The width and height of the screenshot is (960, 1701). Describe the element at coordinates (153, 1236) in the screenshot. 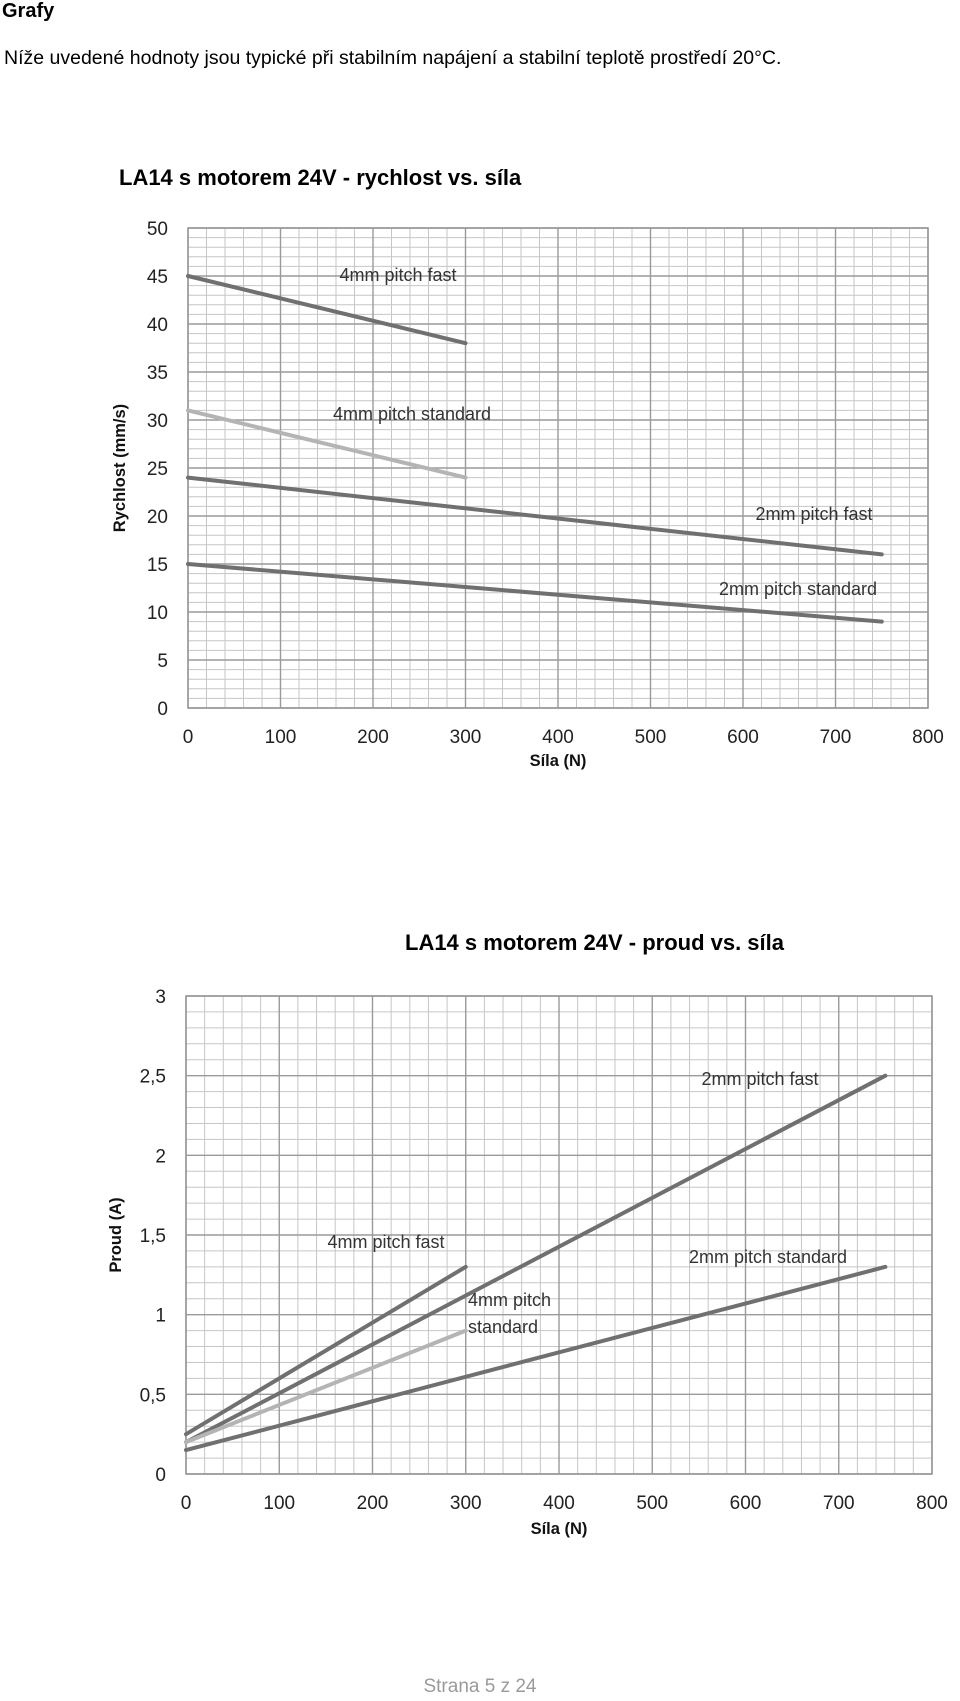

I see `y-tick-label: 1,5` at that location.